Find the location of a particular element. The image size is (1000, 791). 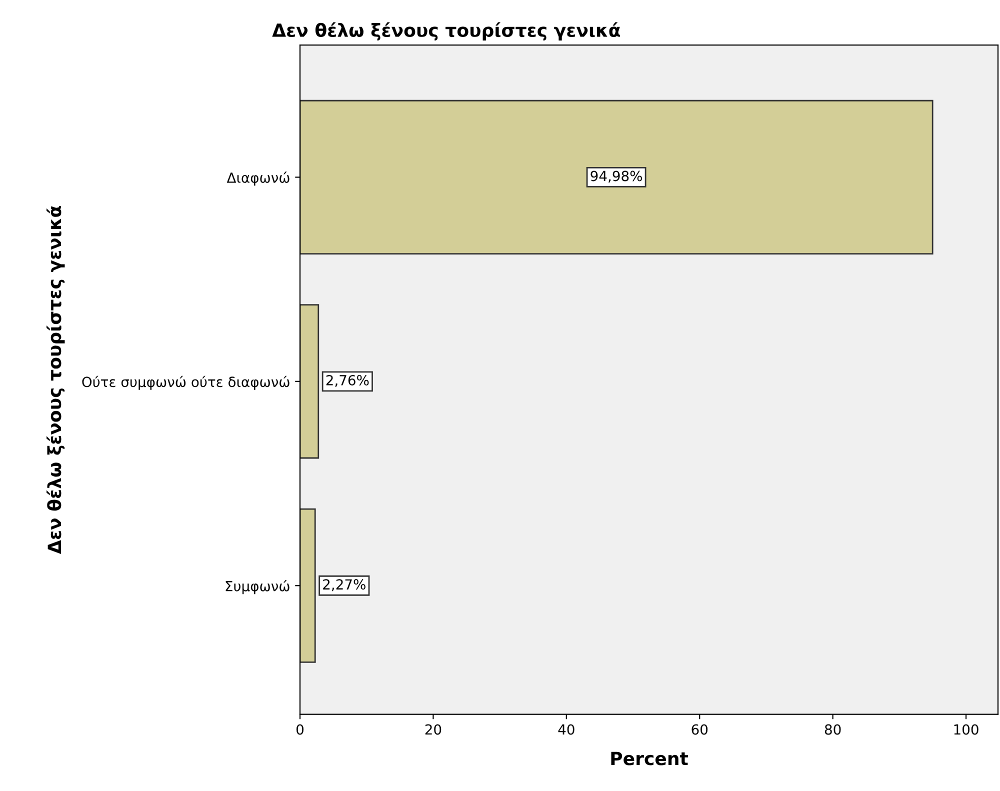

data-label: 2,27% is located at coordinates (344, 585).